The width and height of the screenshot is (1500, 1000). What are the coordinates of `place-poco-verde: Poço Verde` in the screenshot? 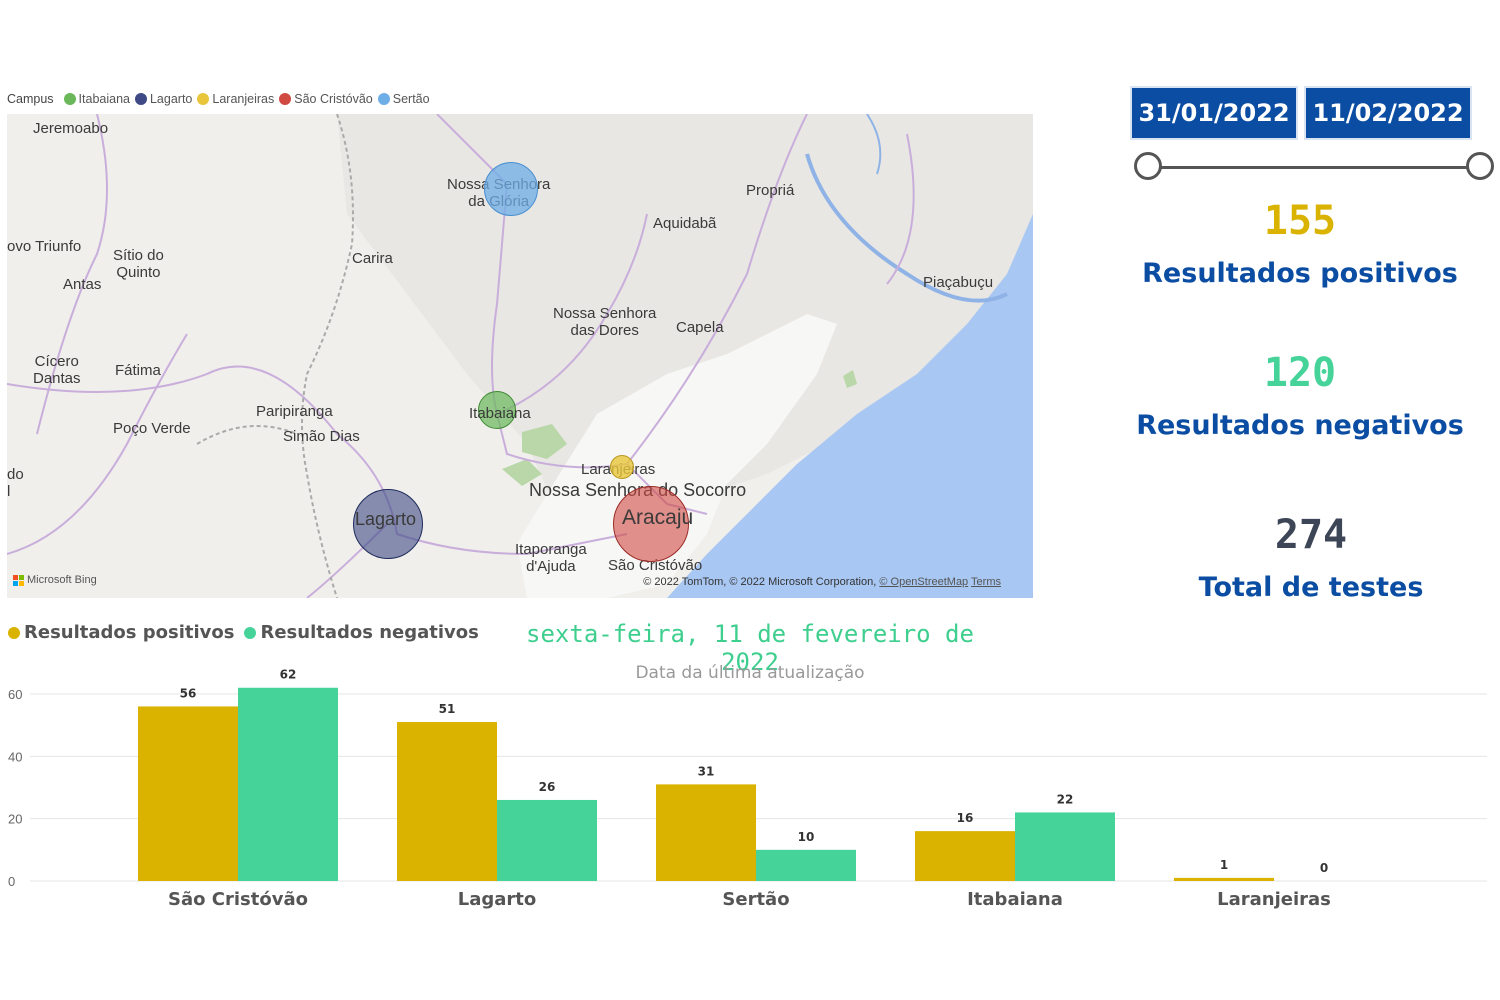 It's located at (152, 428).